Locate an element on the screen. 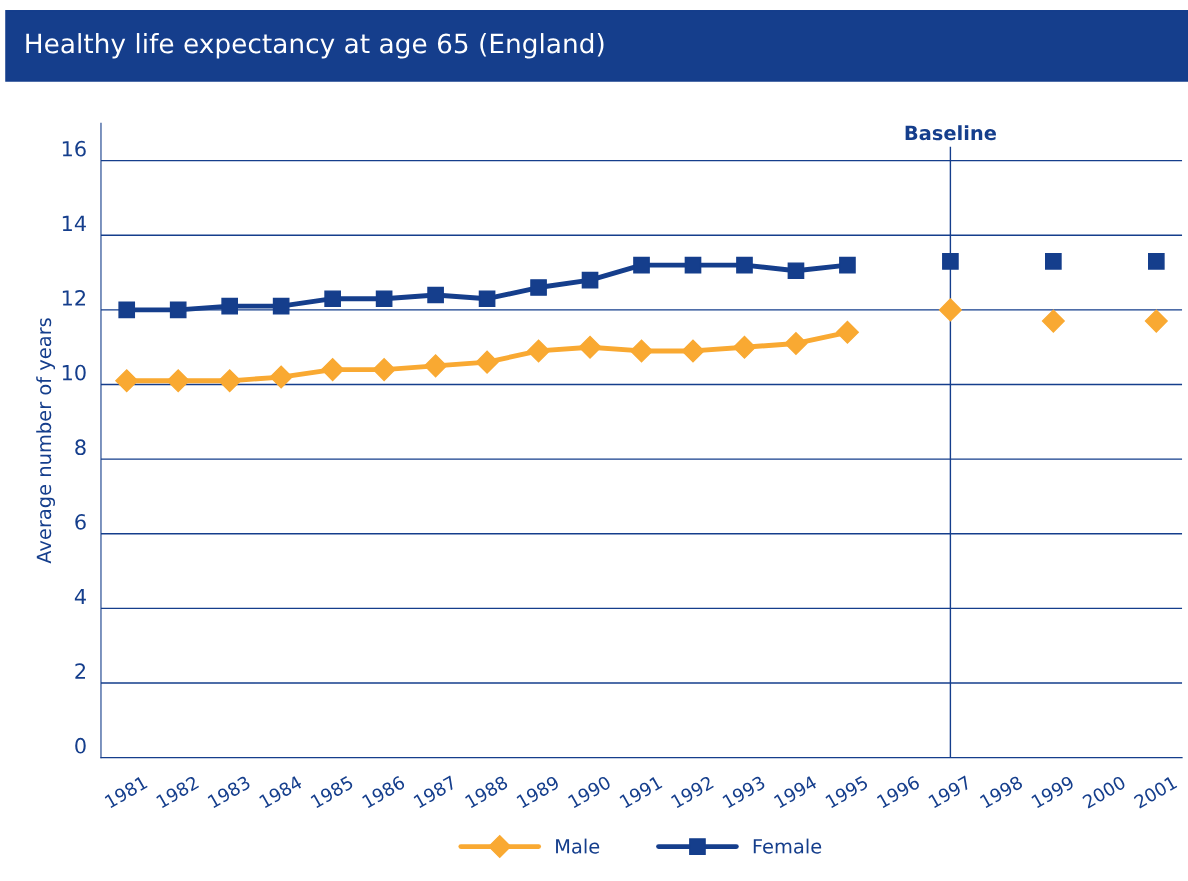 The image size is (1188, 881). y-tick-label: 12 is located at coordinates (73, 298).